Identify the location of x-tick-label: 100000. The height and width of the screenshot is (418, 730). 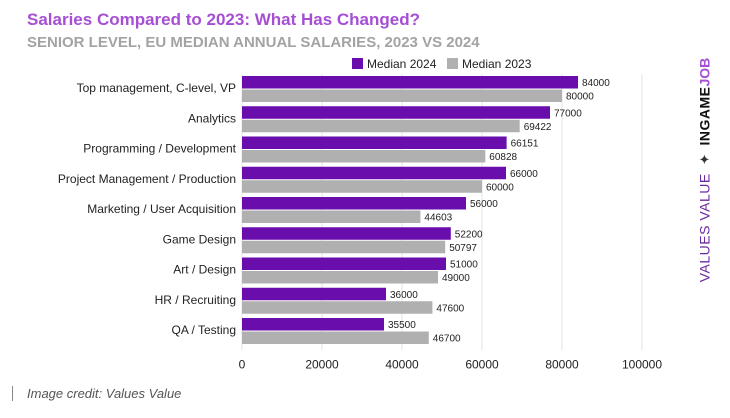
(642, 364).